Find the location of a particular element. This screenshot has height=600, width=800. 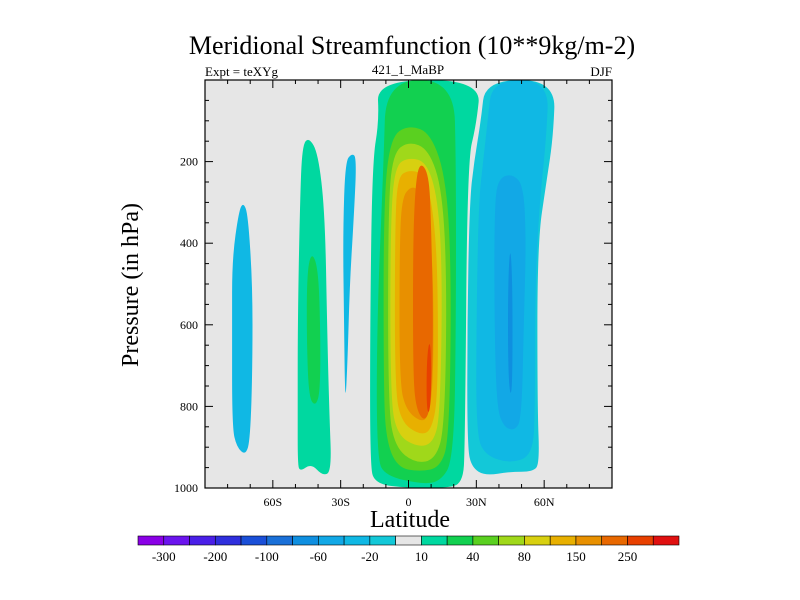

colorbar-label: 150 is located at coordinates (576, 556).